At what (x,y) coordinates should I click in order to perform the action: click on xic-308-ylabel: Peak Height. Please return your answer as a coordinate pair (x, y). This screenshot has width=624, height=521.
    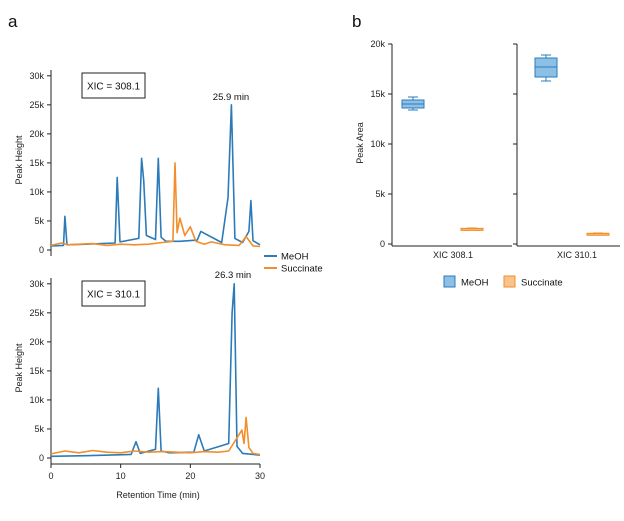
    Looking at the image, I should click on (19, 160).